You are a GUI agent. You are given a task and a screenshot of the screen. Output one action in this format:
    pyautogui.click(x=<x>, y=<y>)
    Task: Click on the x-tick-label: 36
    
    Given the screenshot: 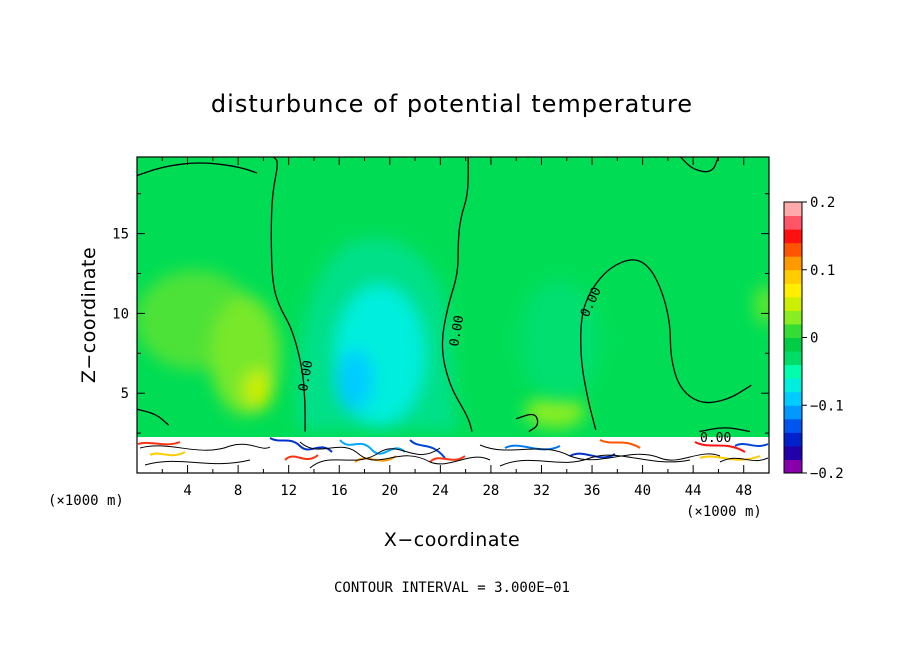 What is the action you would take?
    pyautogui.click(x=592, y=491)
    